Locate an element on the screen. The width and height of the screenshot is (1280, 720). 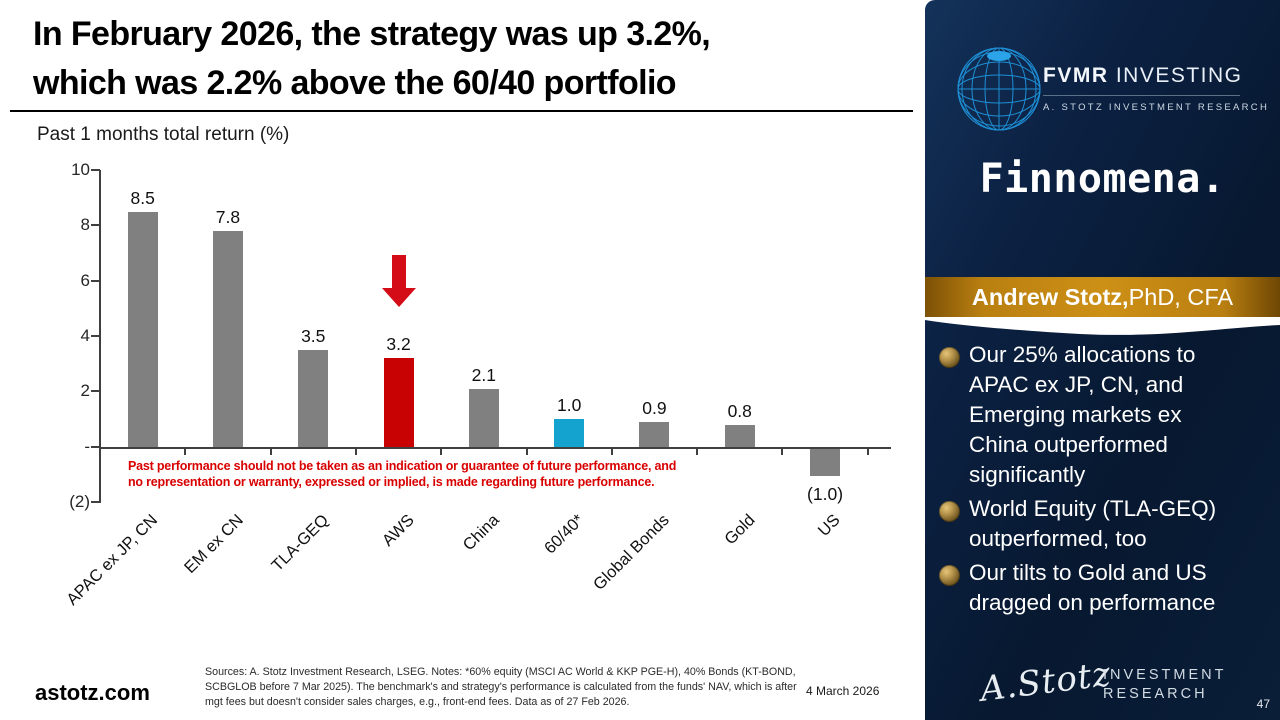
category-label-China: China is located at coordinates (481, 533).